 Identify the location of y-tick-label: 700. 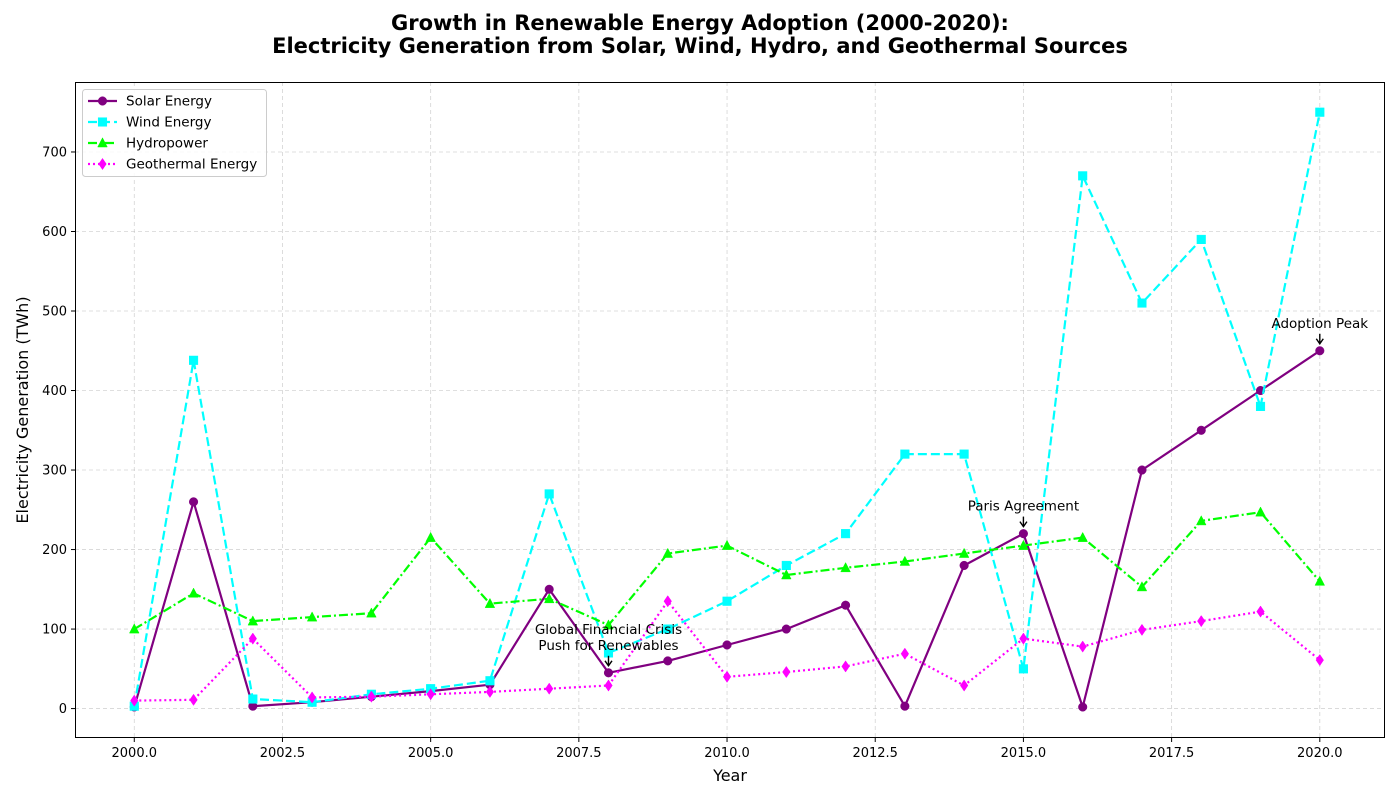
(54, 152).